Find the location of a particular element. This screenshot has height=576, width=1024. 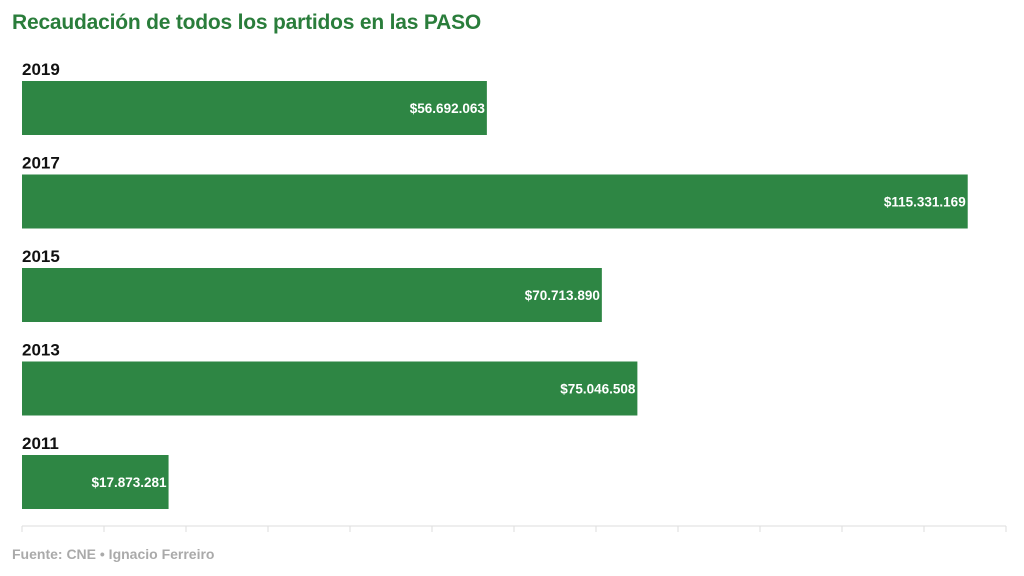

value-label: $70.713.890 is located at coordinates (562, 295).